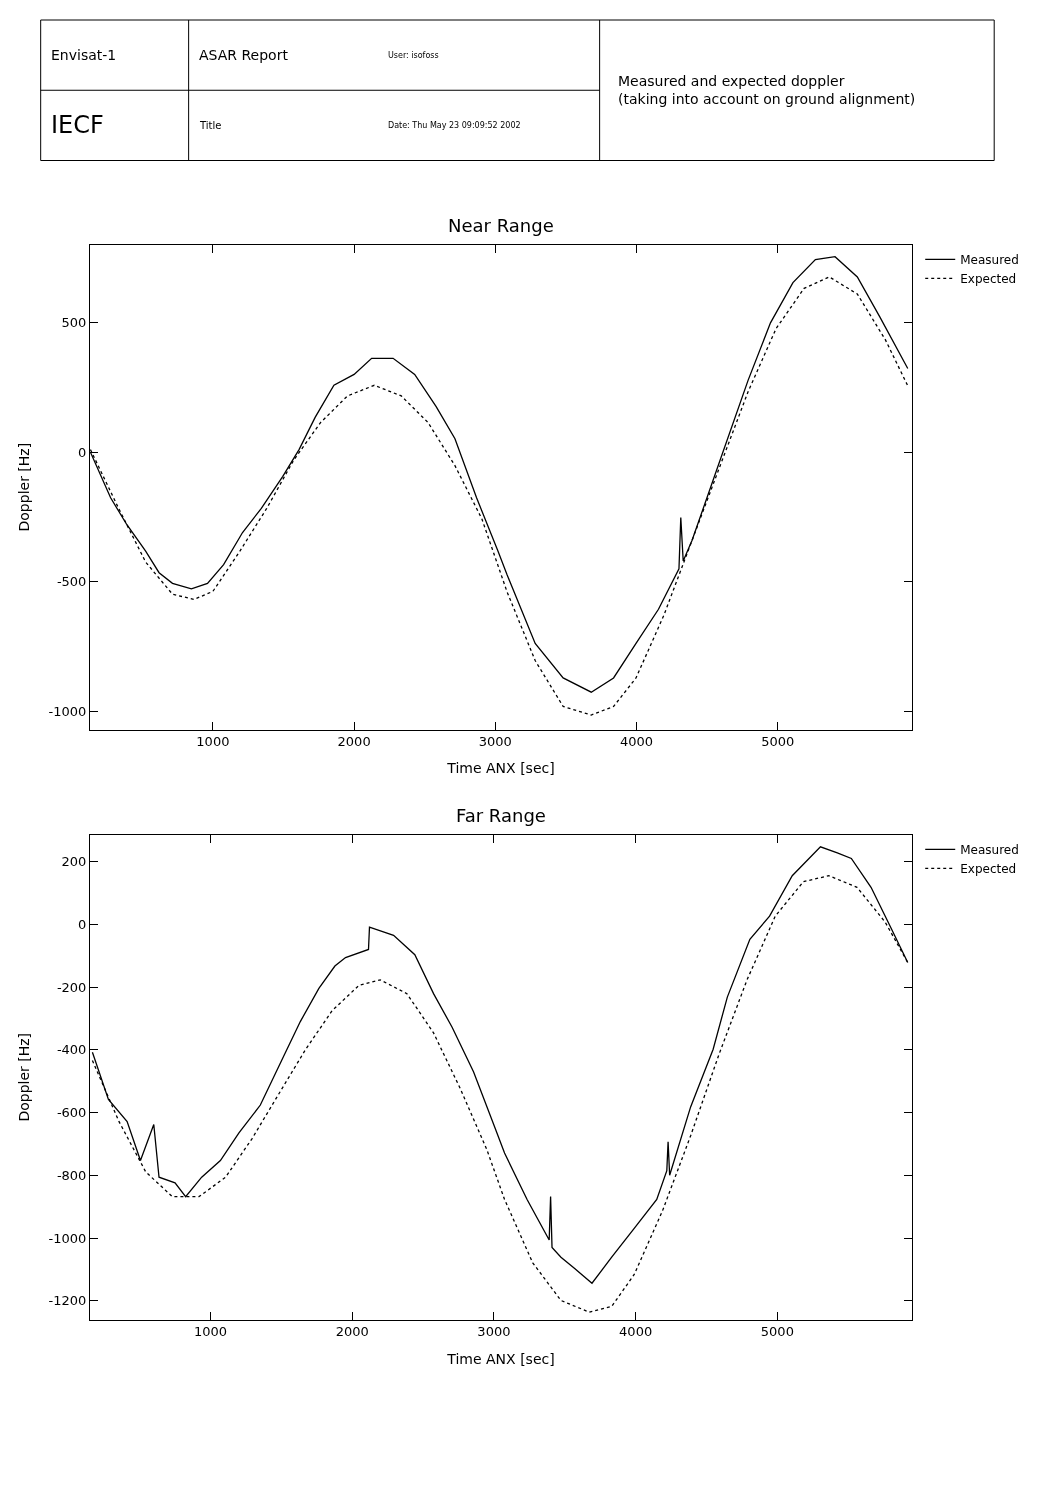 This screenshot has height=1485, width=1042. What do you see at coordinates (71, 582) in the screenshot?
I see `y-tick-label: -500` at bounding box center [71, 582].